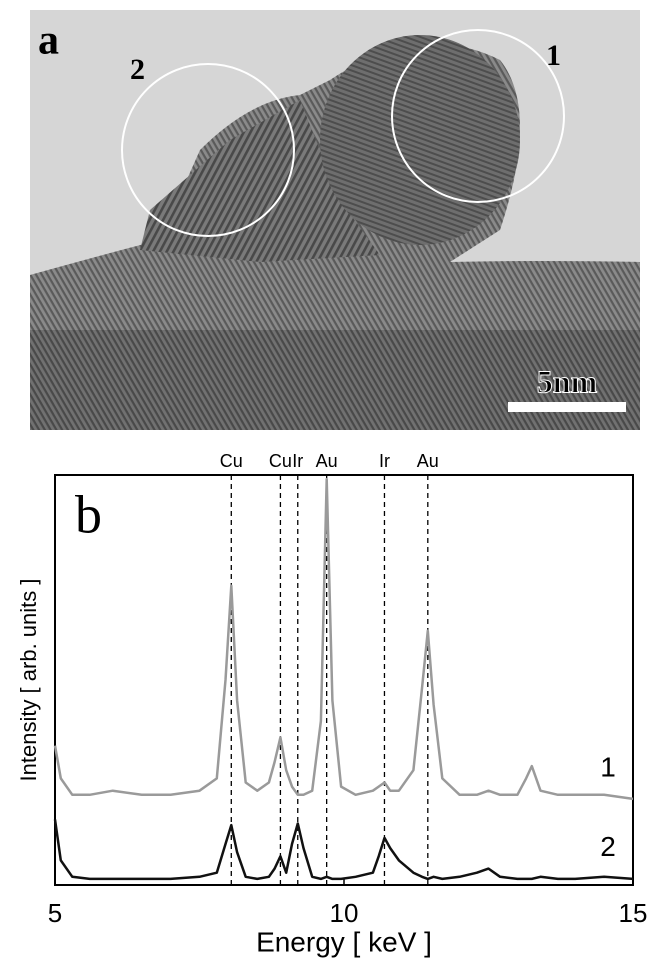 The width and height of the screenshot is (650, 966). I want to click on series-label: 1, so click(608, 766).